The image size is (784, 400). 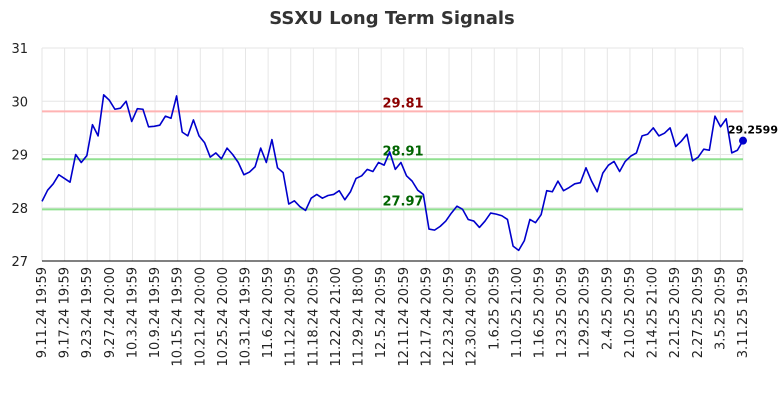 What do you see at coordinates (402, 151) in the screenshot?
I see `reference-line-label: 28.91` at bounding box center [402, 151].